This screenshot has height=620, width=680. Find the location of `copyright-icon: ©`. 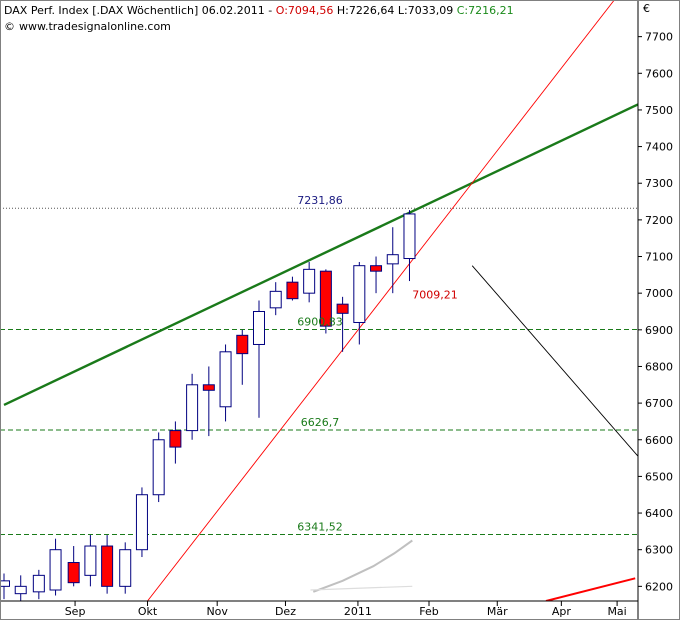

copyright-icon: © is located at coordinates (9, 26).